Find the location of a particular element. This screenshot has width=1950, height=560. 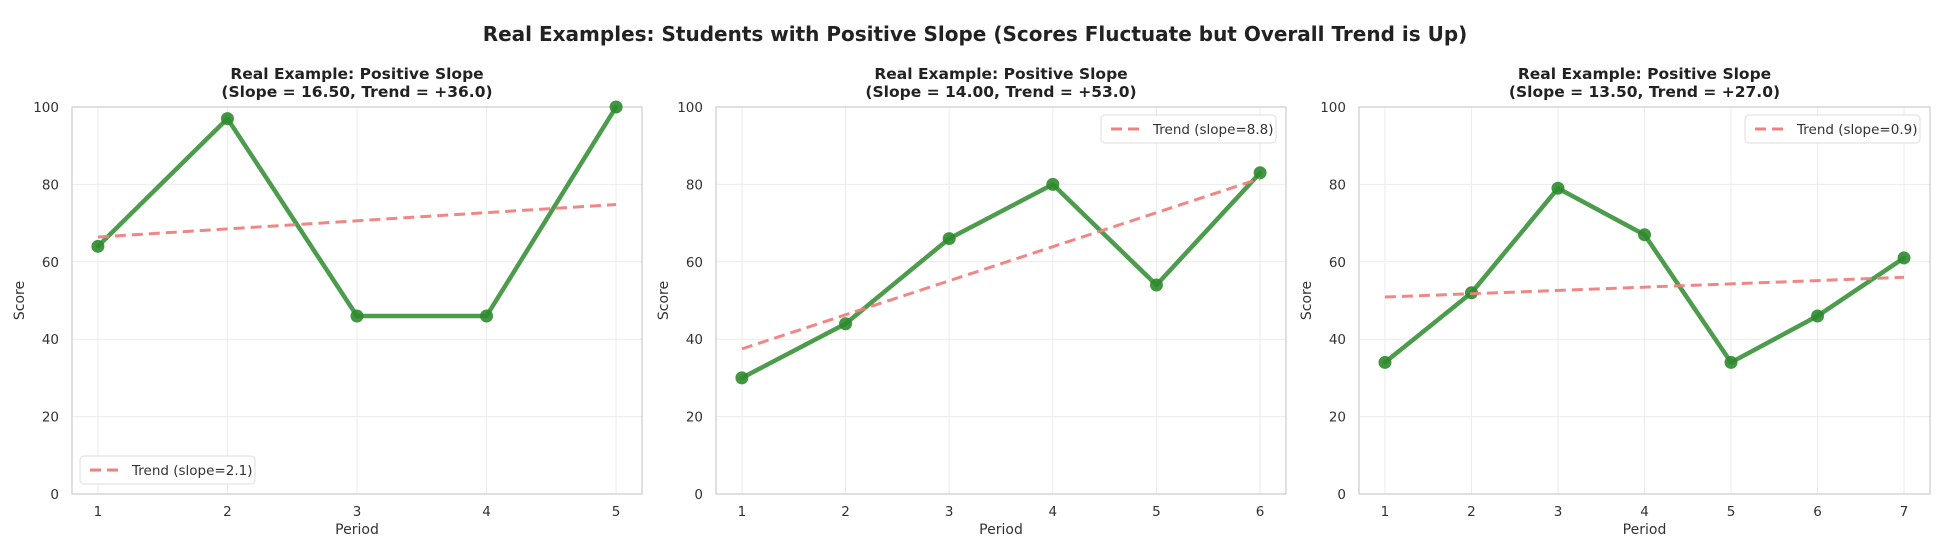

score-line is located at coordinates (1001, 275).